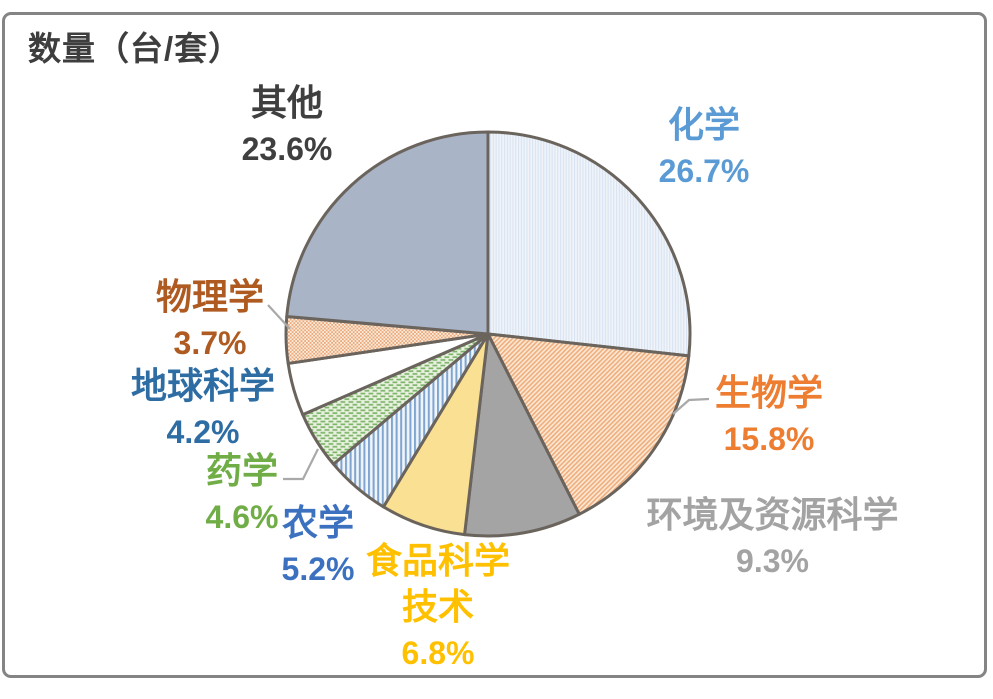 Image resolution: width=993 pixels, height=699 pixels. What do you see at coordinates (242, 494) in the screenshot?
I see `slice-label-pharmacy: 药学 4.6%` at bounding box center [242, 494].